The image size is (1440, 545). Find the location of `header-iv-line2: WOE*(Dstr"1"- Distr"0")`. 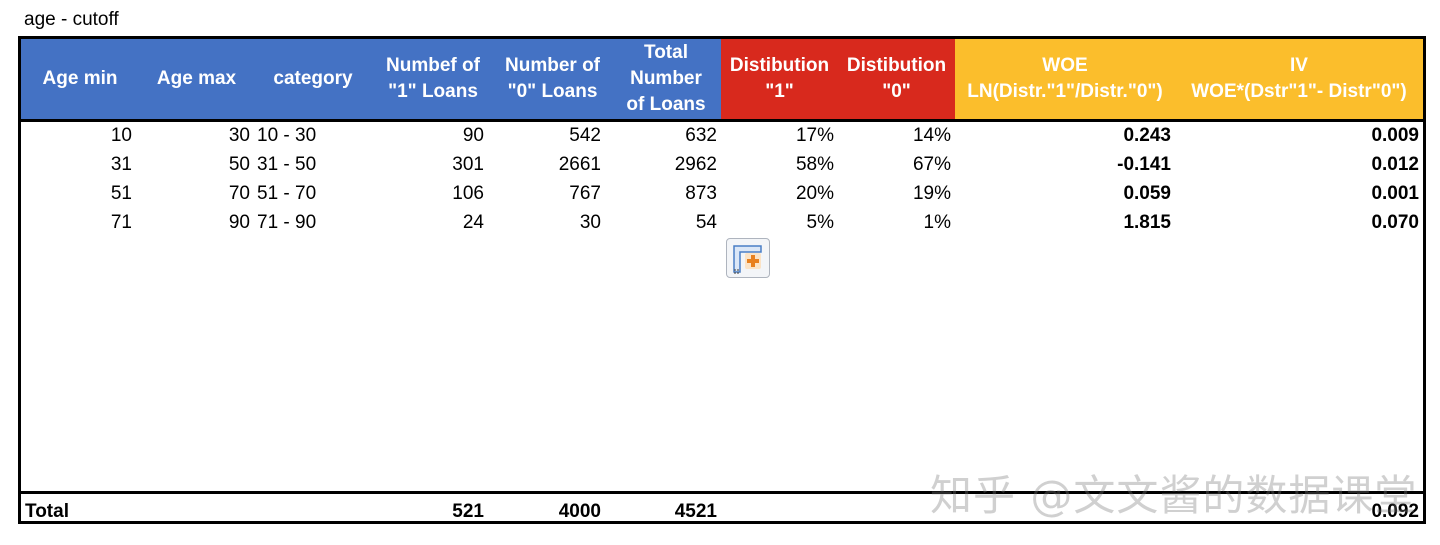

header-iv-line2: WOE*(Dstr"1"- Distr"0") is located at coordinates (1299, 91).